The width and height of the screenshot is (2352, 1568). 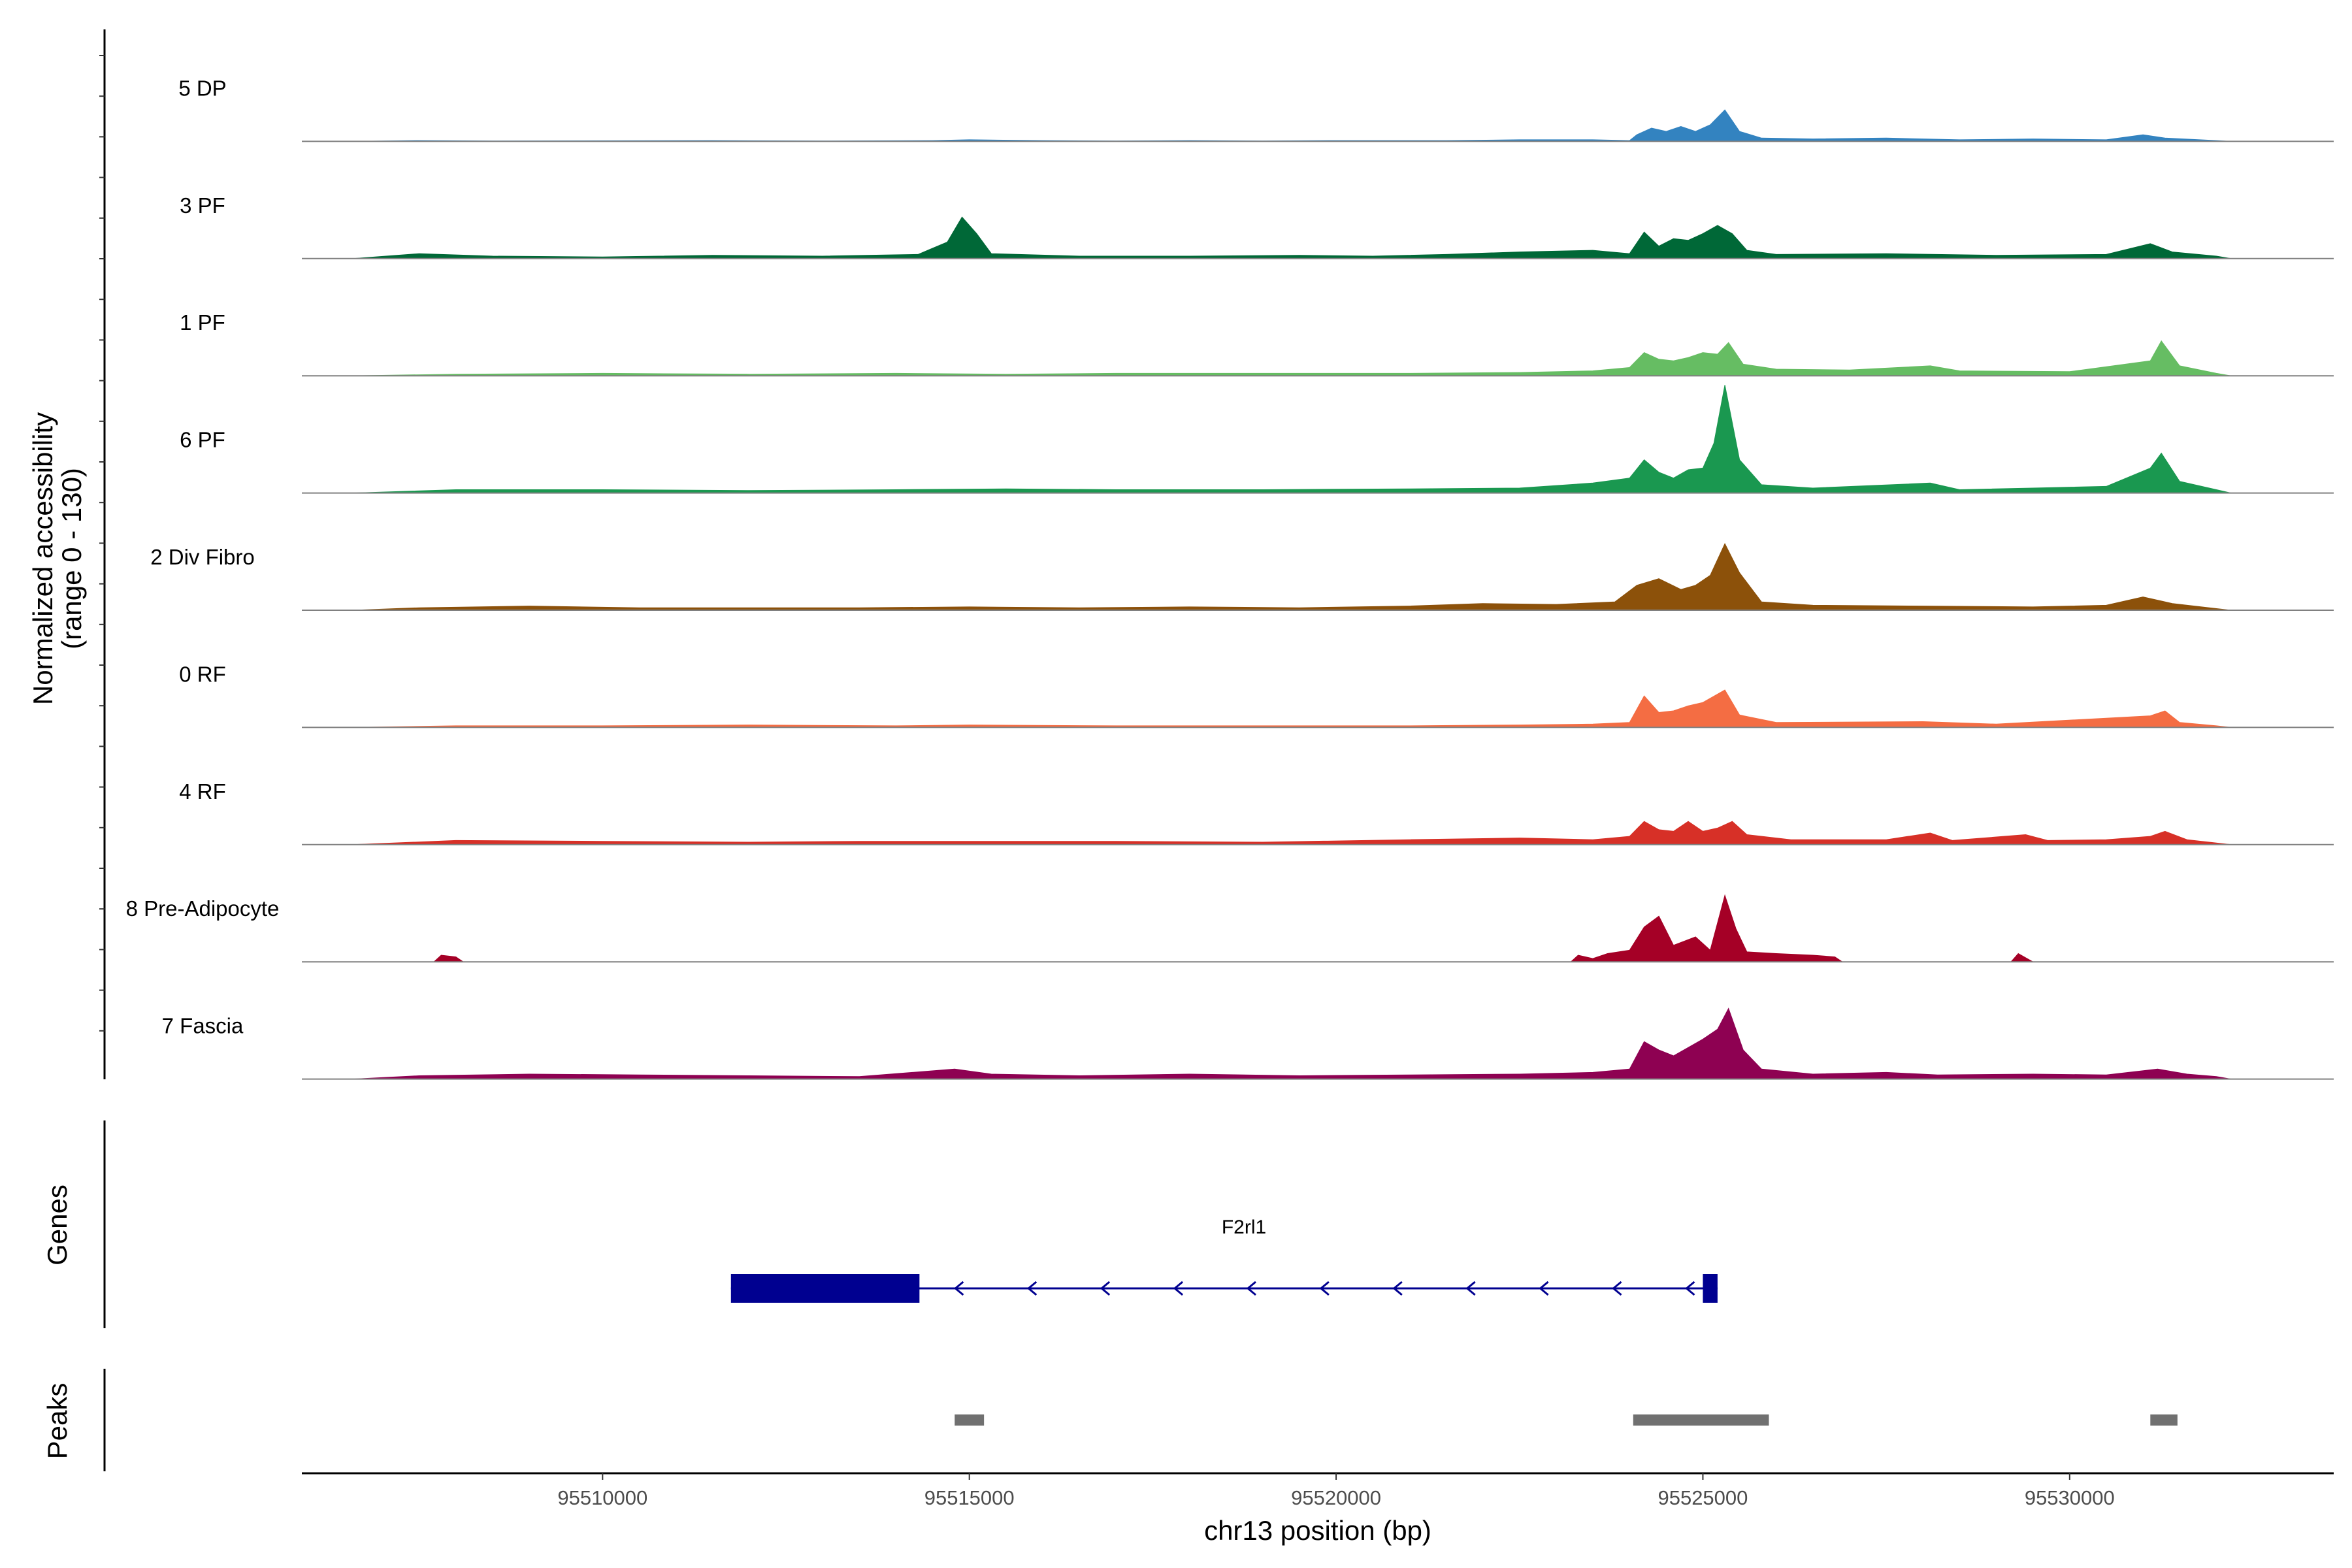 I want to click on track-label-4-rf: 4 RF, so click(x=202, y=791).